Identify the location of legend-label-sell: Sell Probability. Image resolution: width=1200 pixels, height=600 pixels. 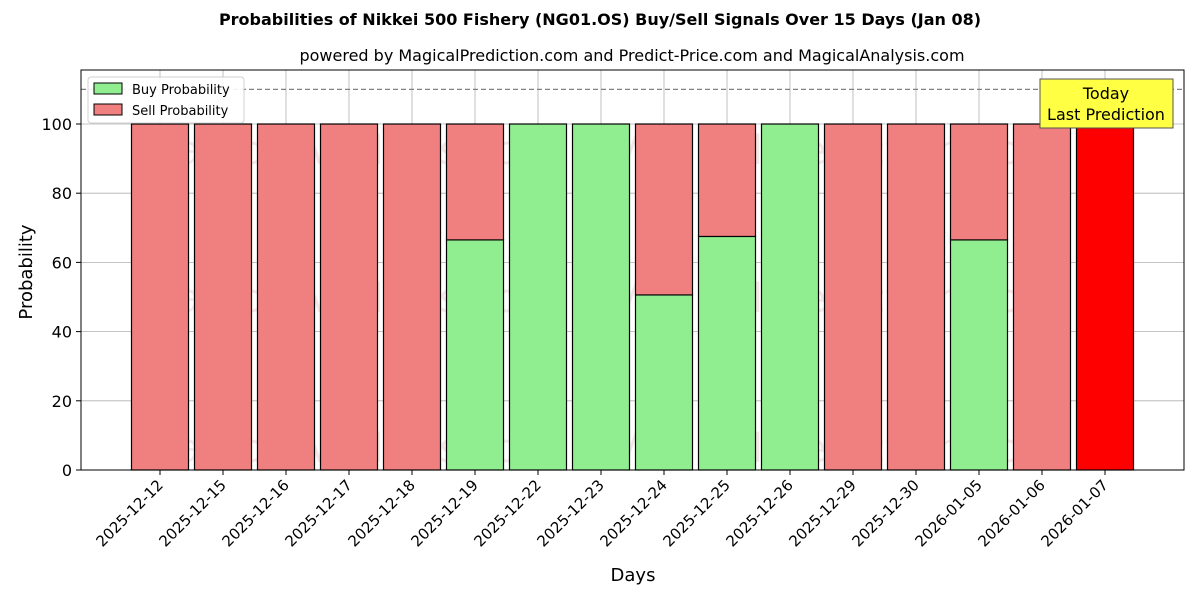
(180, 111).